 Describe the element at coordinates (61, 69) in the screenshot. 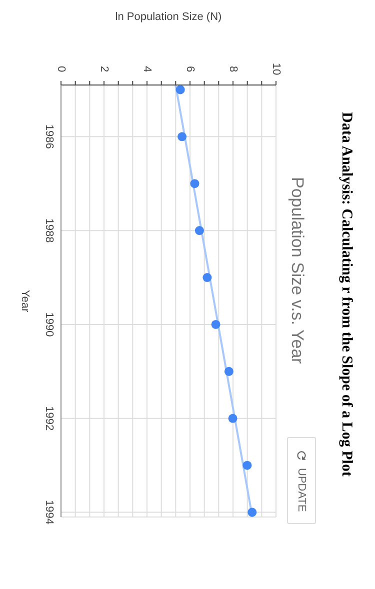

I see `x-tick-label: 0` at that location.